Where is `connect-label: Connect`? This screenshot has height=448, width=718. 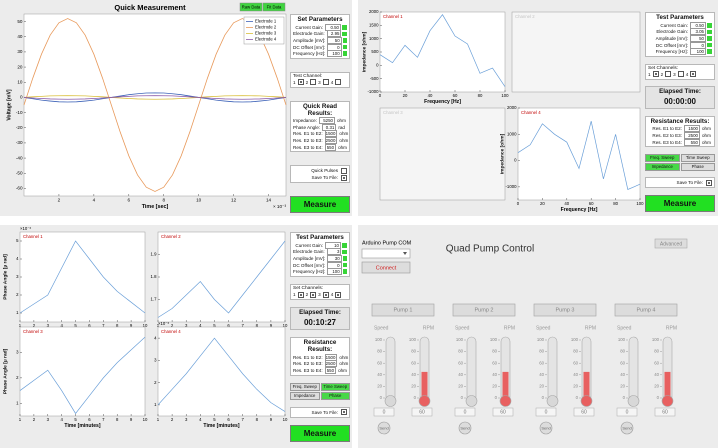 connect-label: Connect is located at coordinates (386, 268).